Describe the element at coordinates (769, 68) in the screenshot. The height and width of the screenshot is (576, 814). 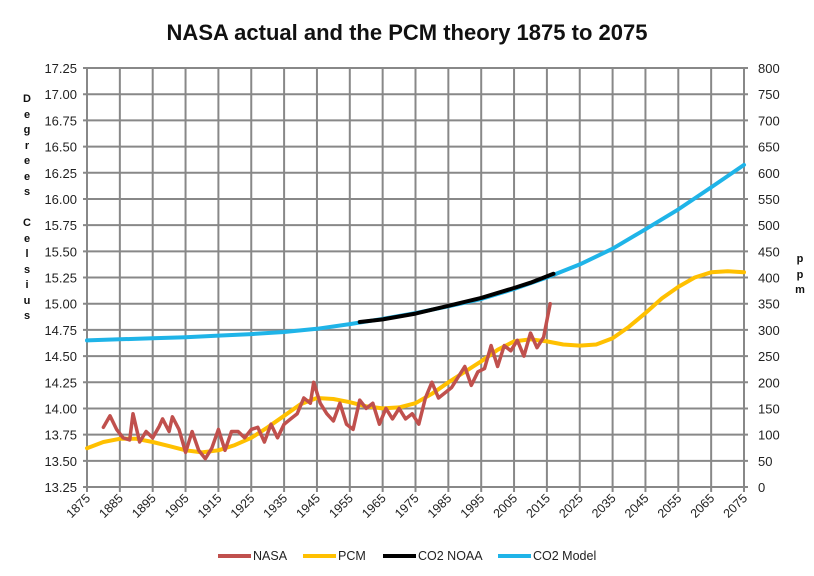
I see `y-right-tick-label: 800` at that location.